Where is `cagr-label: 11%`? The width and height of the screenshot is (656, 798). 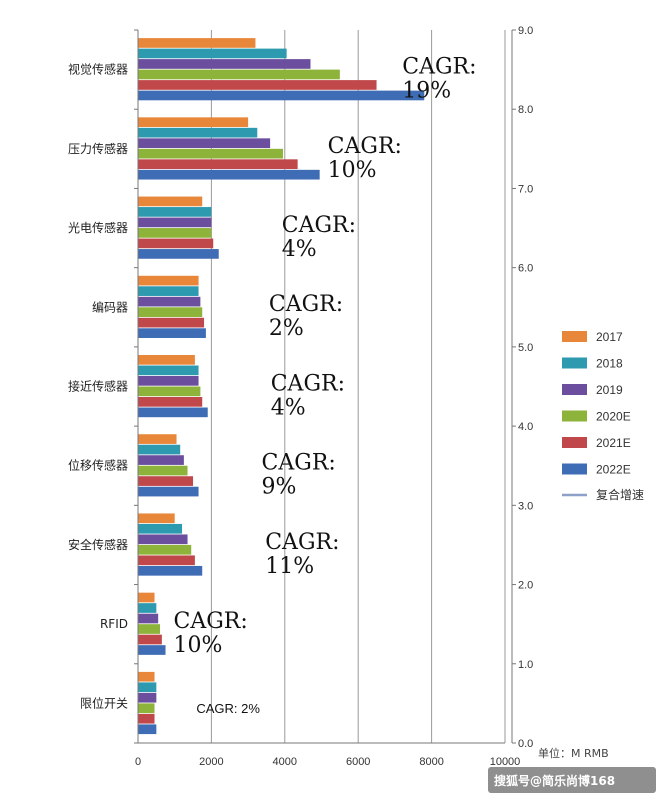 cagr-label: 11% is located at coordinates (289, 566).